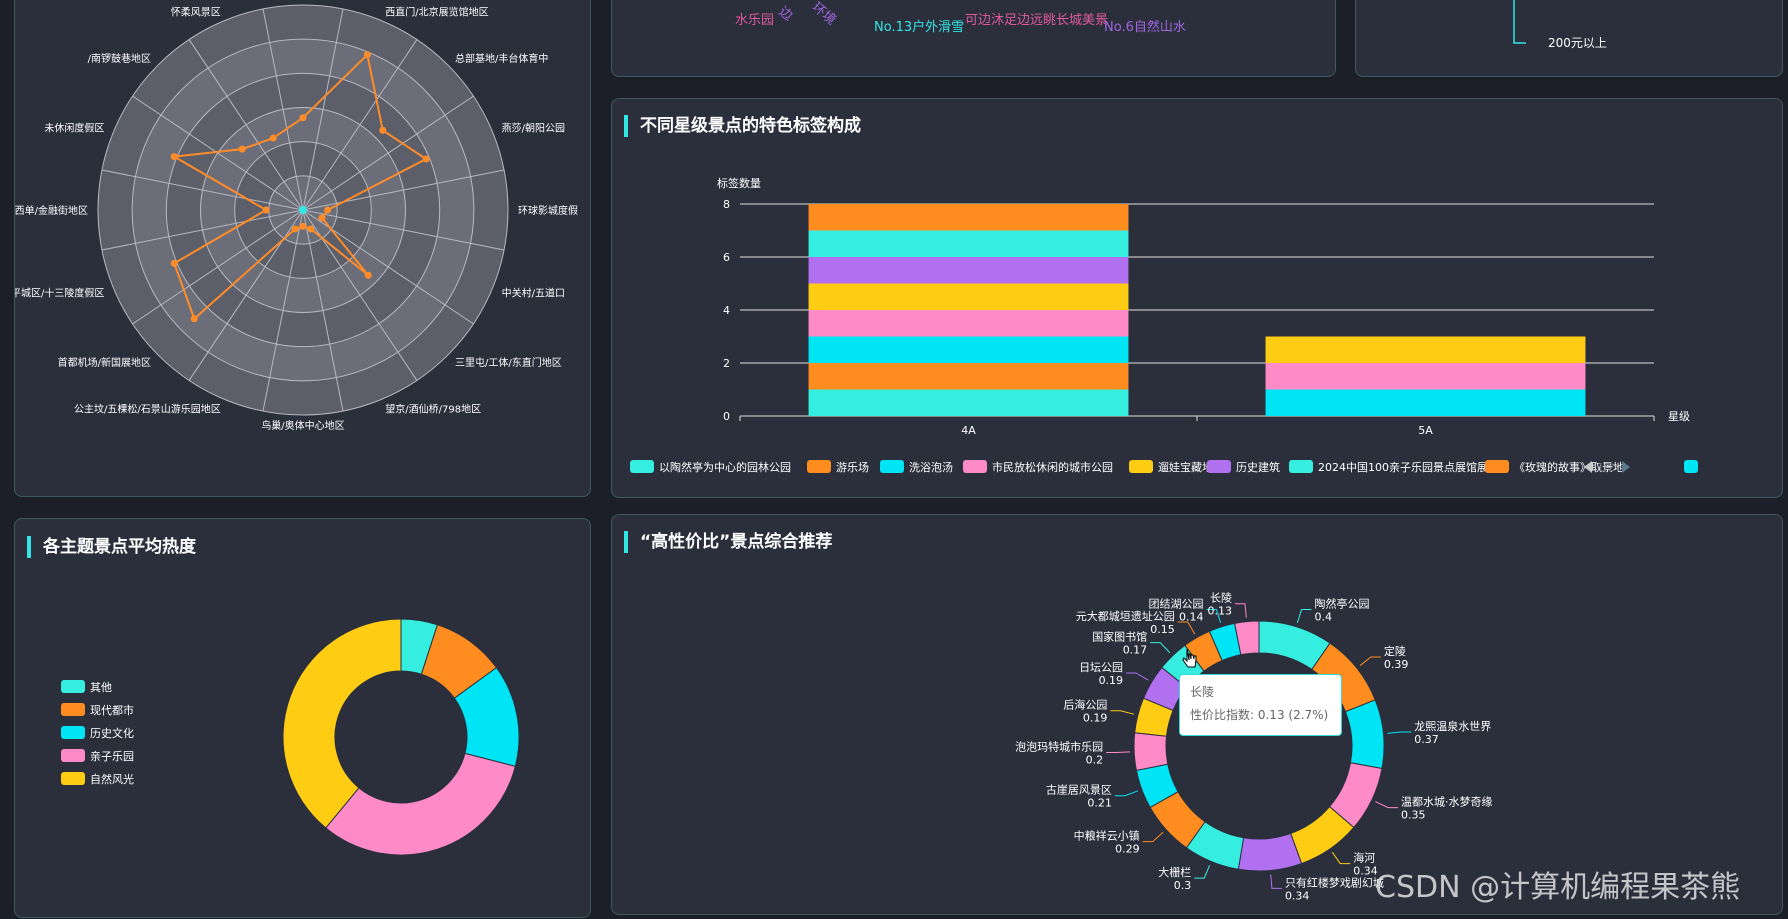 The width and height of the screenshot is (1788, 919). I want to click on value-slice-label: 长陵, so click(1221, 598).